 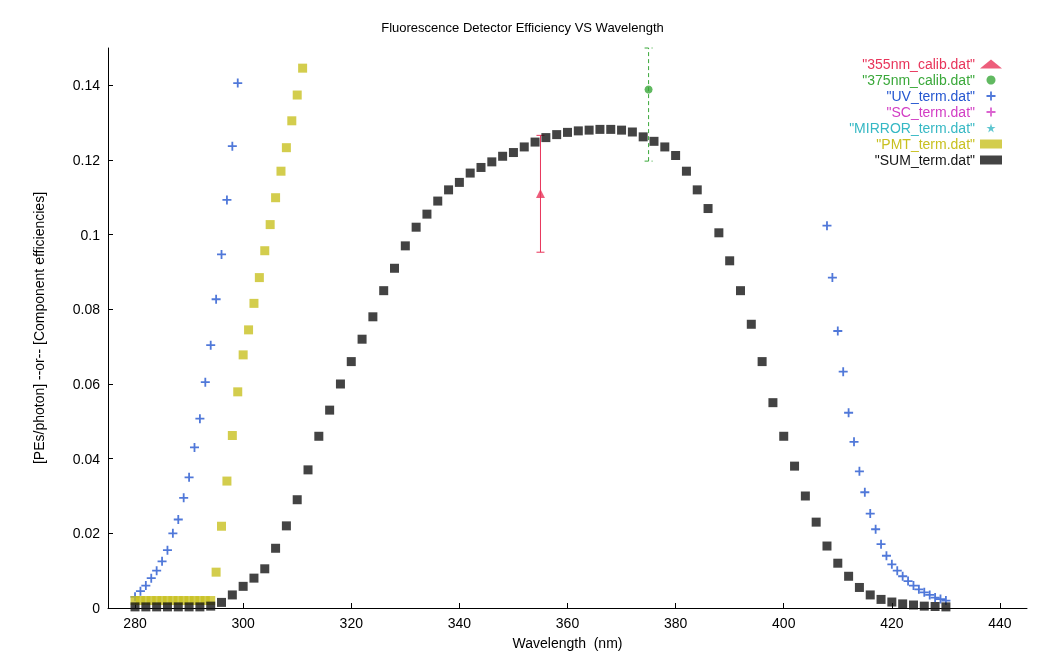 I want to click on y-tick-label: 0.14, so click(x=86, y=85).